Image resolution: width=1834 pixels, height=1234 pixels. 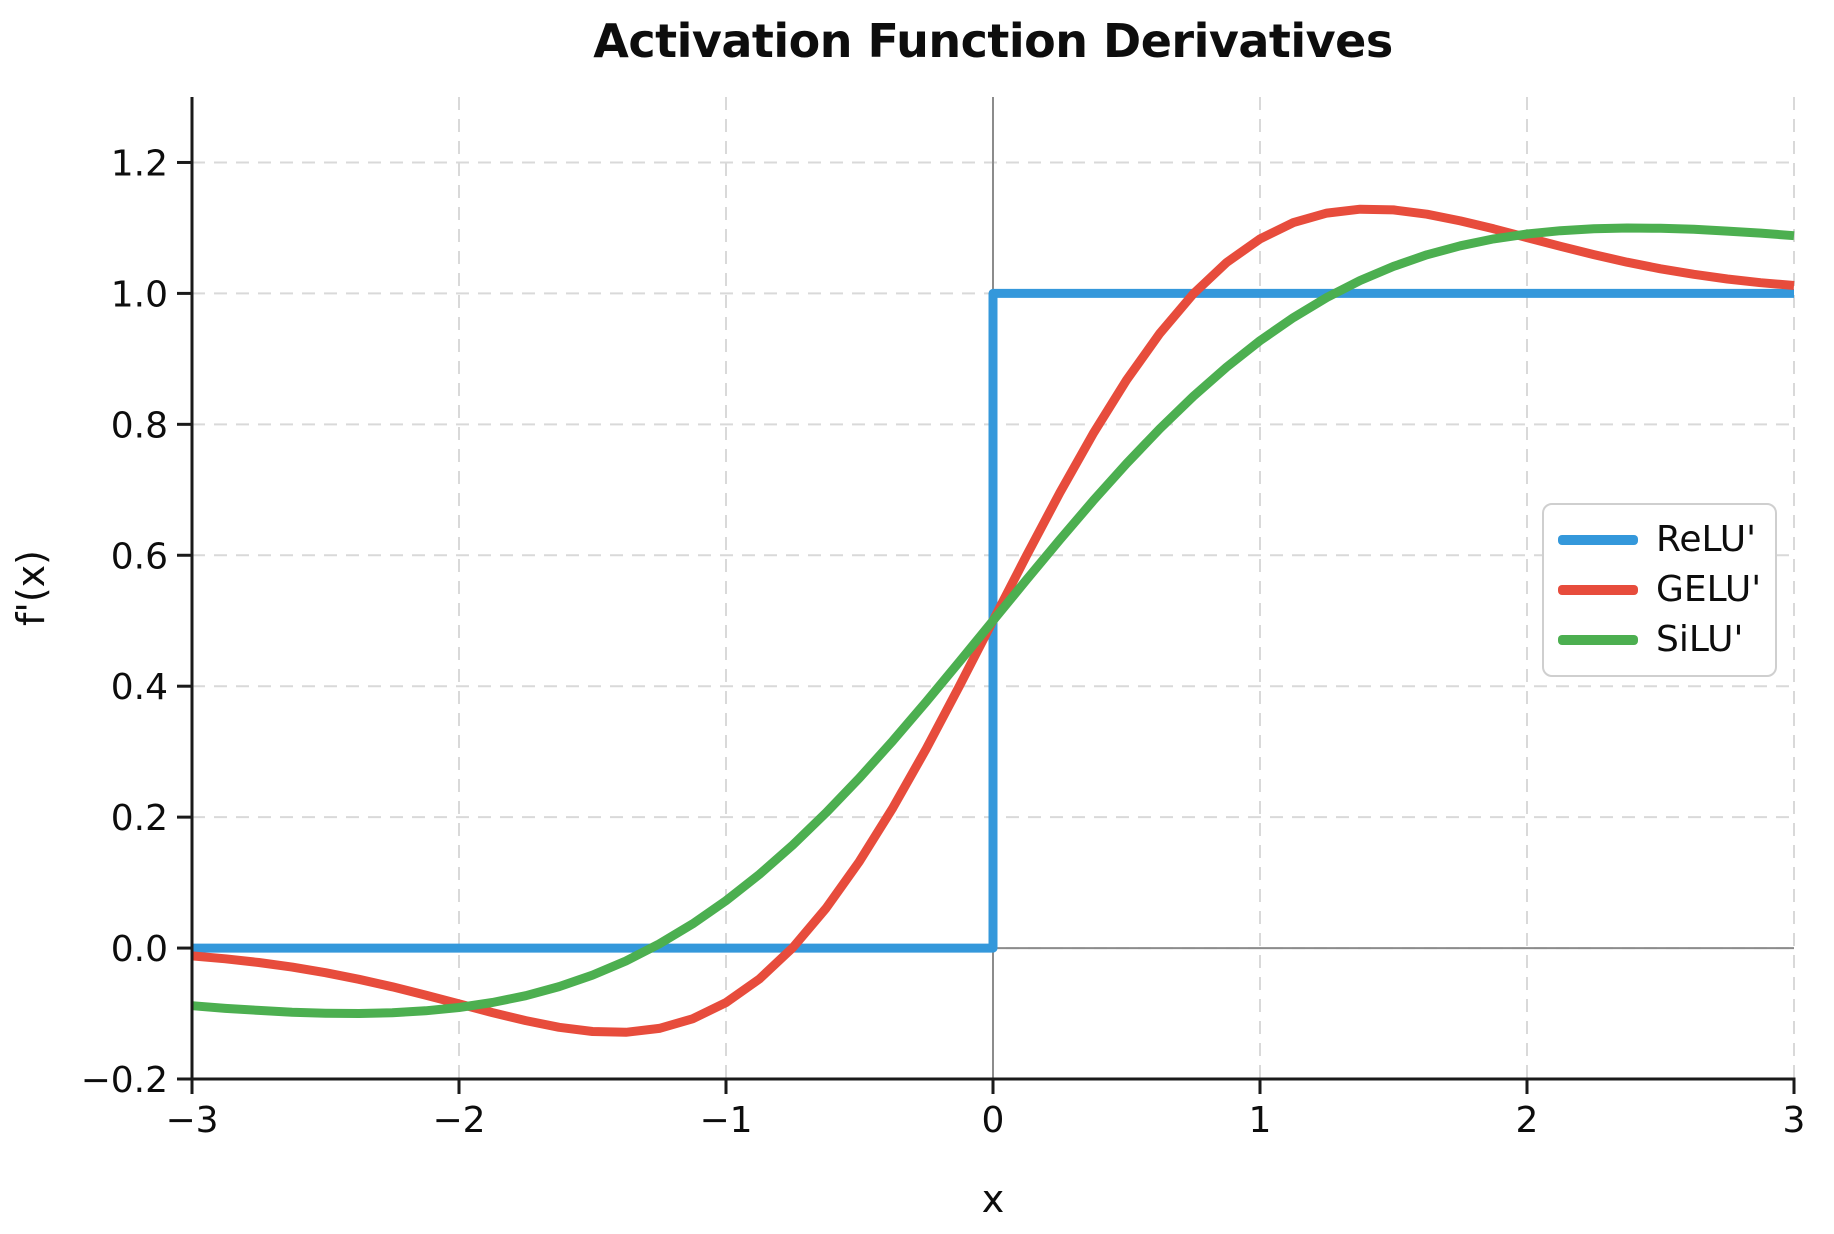 I want to click on legend-label-silu: SiLU', so click(x=1700, y=639).